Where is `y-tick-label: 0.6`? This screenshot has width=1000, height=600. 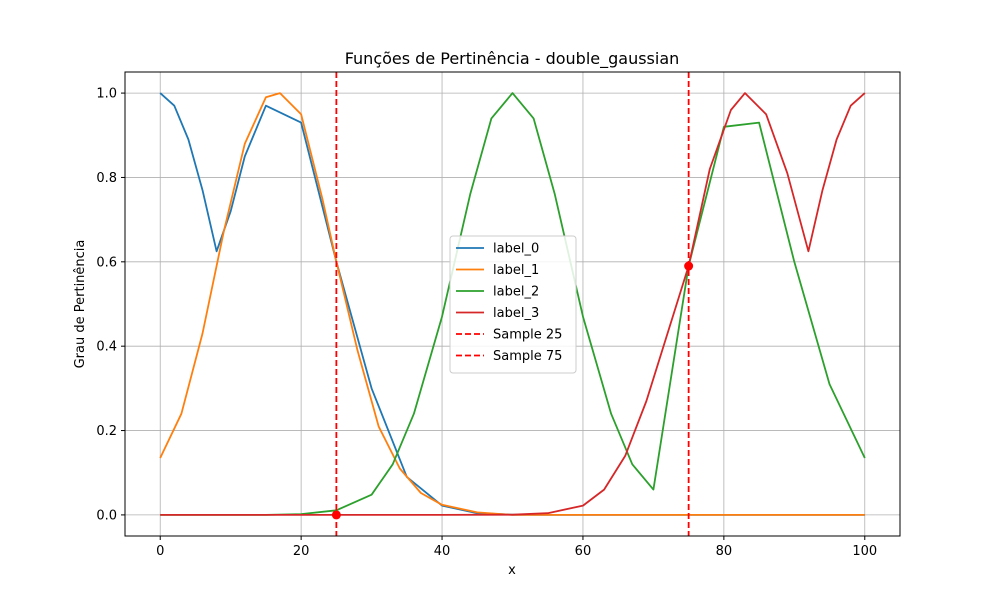 y-tick-label: 0.6 is located at coordinates (106, 262).